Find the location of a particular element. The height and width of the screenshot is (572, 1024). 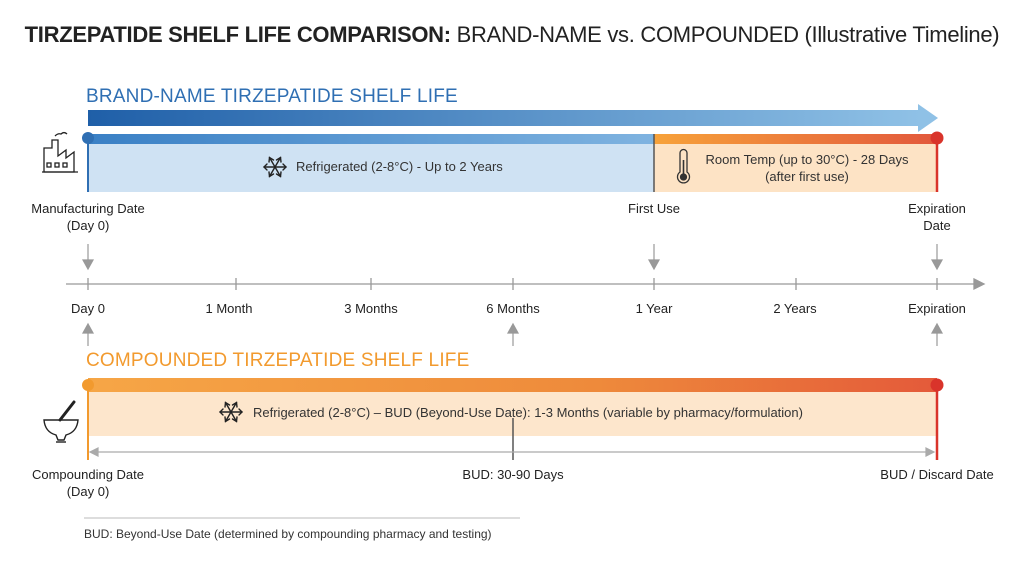

compounded-section-title: COMPOUNDED TIRZEPATIDE SHELF LIFE is located at coordinates (278, 360).